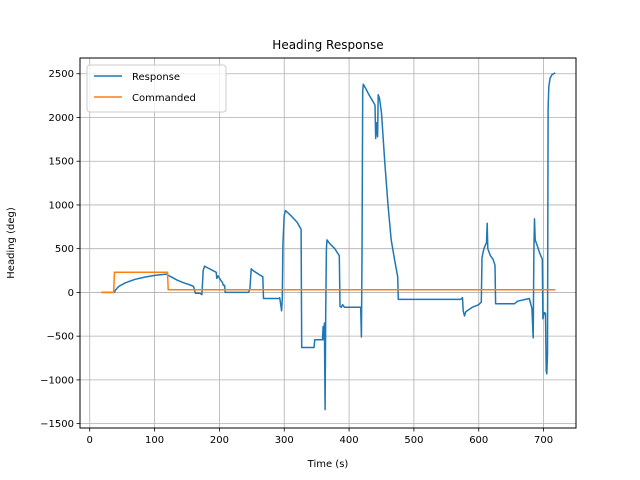 The width and height of the screenshot is (640, 480). Describe the element at coordinates (156, 88) in the screenshot. I see `legend: Response Commanded` at that location.